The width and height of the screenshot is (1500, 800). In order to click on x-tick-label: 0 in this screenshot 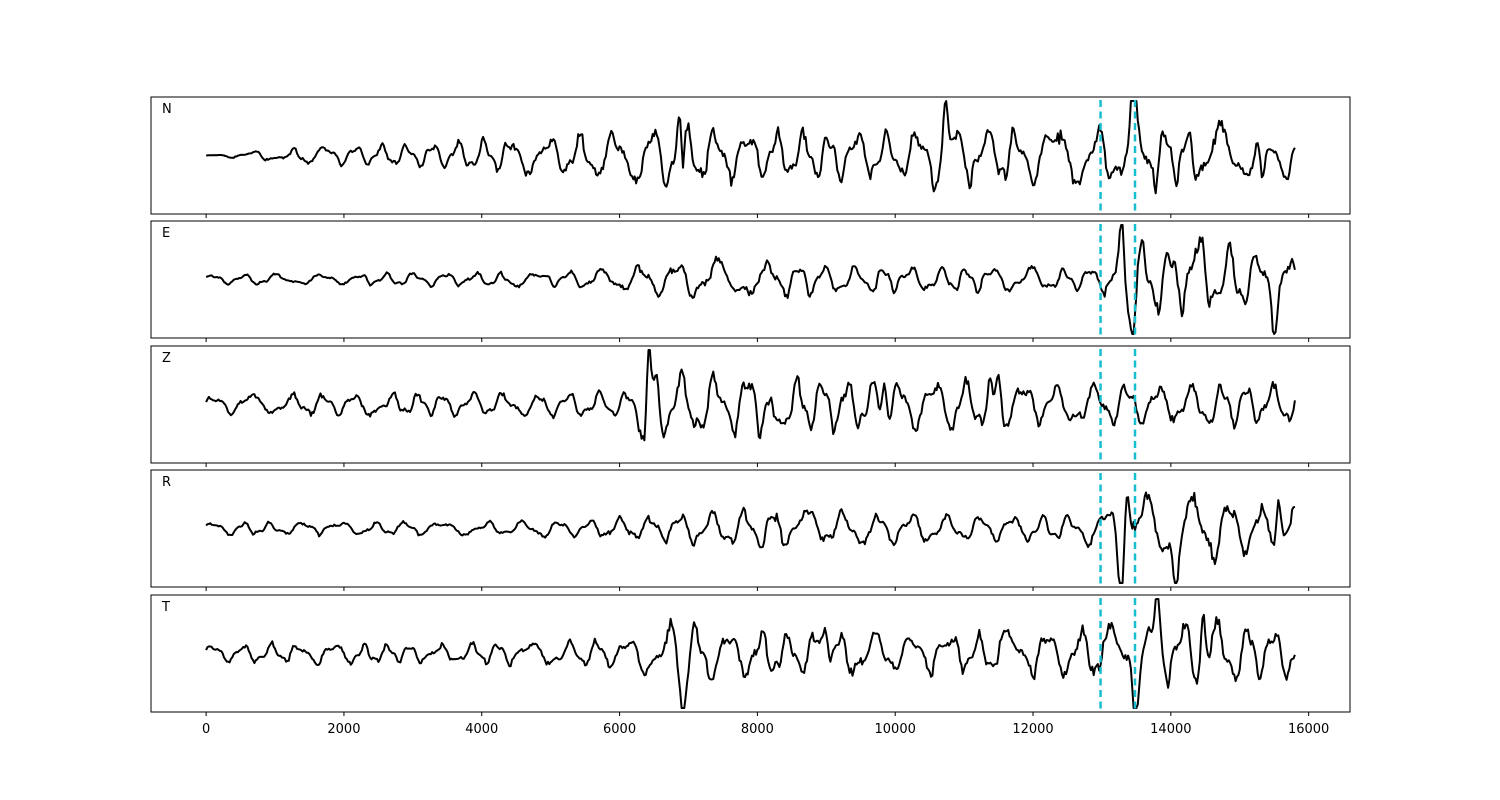, I will do `click(206, 729)`.